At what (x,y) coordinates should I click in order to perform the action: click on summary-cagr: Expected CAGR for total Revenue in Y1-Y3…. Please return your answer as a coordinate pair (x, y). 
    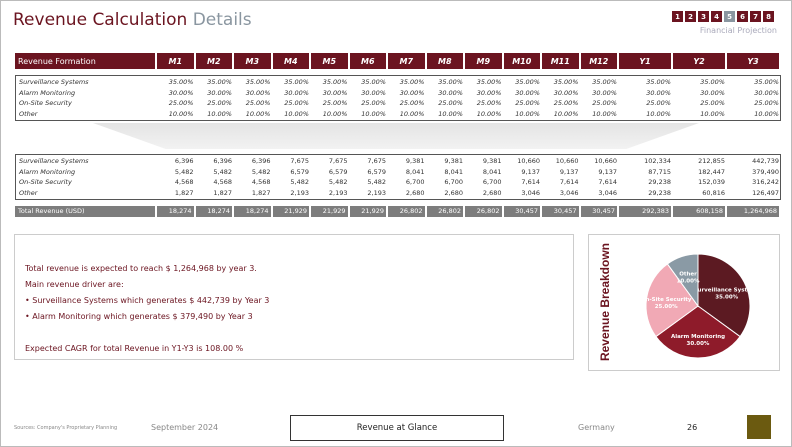
    Looking at the image, I should click on (134, 348).